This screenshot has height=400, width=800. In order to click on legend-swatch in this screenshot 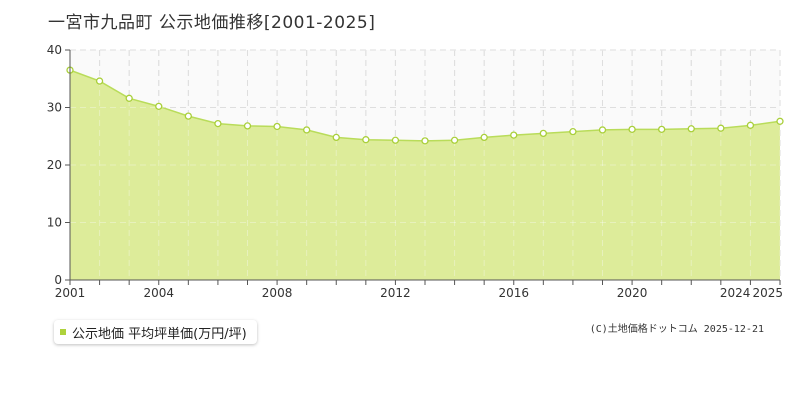, I will do `click(63, 332)`.